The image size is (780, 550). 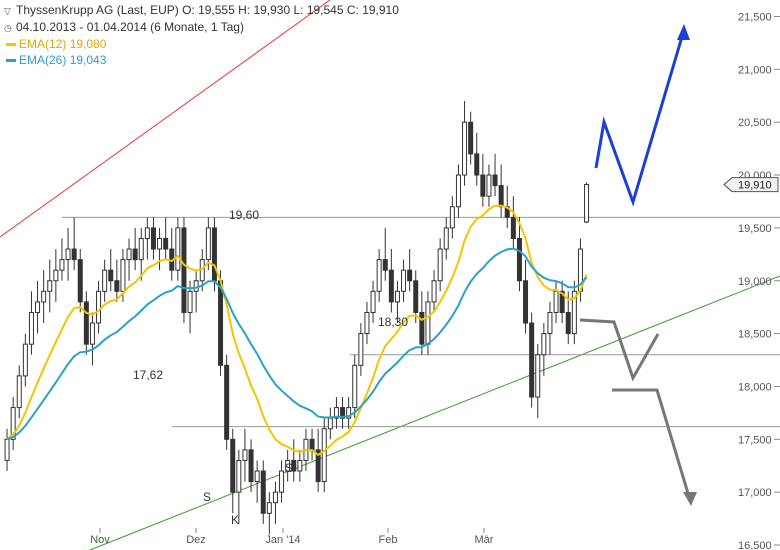 What do you see at coordinates (755, 123) in the screenshot?
I see `y-tick-label: 20,500` at bounding box center [755, 123].